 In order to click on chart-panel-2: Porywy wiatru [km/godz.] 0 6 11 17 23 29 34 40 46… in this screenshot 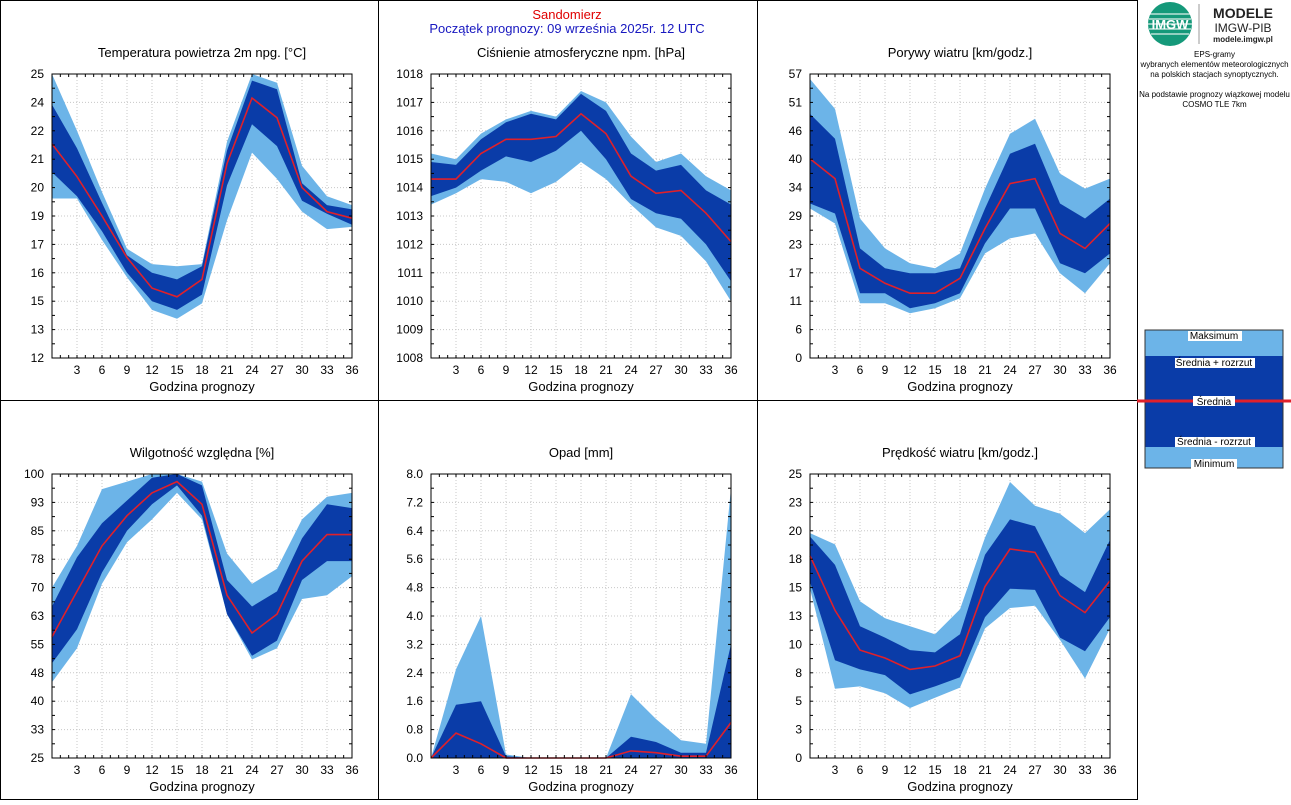, I will do `click(953, 219)`.